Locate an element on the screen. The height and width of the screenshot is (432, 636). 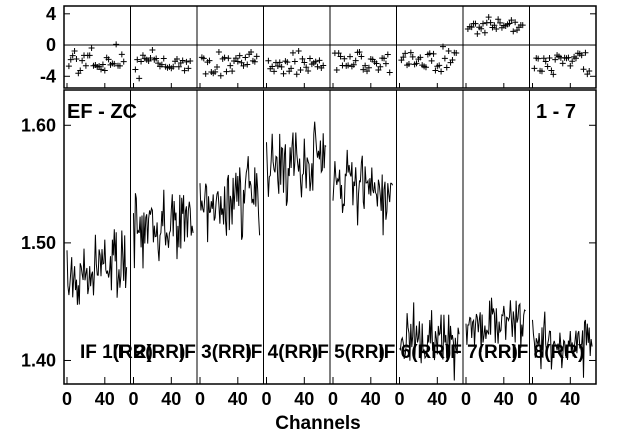
amplitude-tick-label: 1.50 is located at coordinates (38, 243).